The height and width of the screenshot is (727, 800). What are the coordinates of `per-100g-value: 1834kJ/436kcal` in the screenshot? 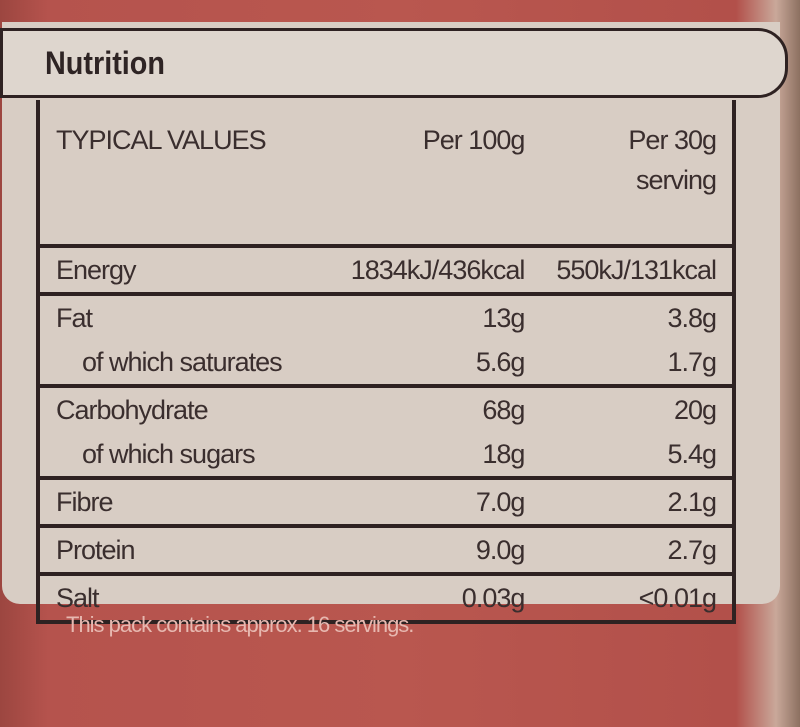 It's located at (428, 269).